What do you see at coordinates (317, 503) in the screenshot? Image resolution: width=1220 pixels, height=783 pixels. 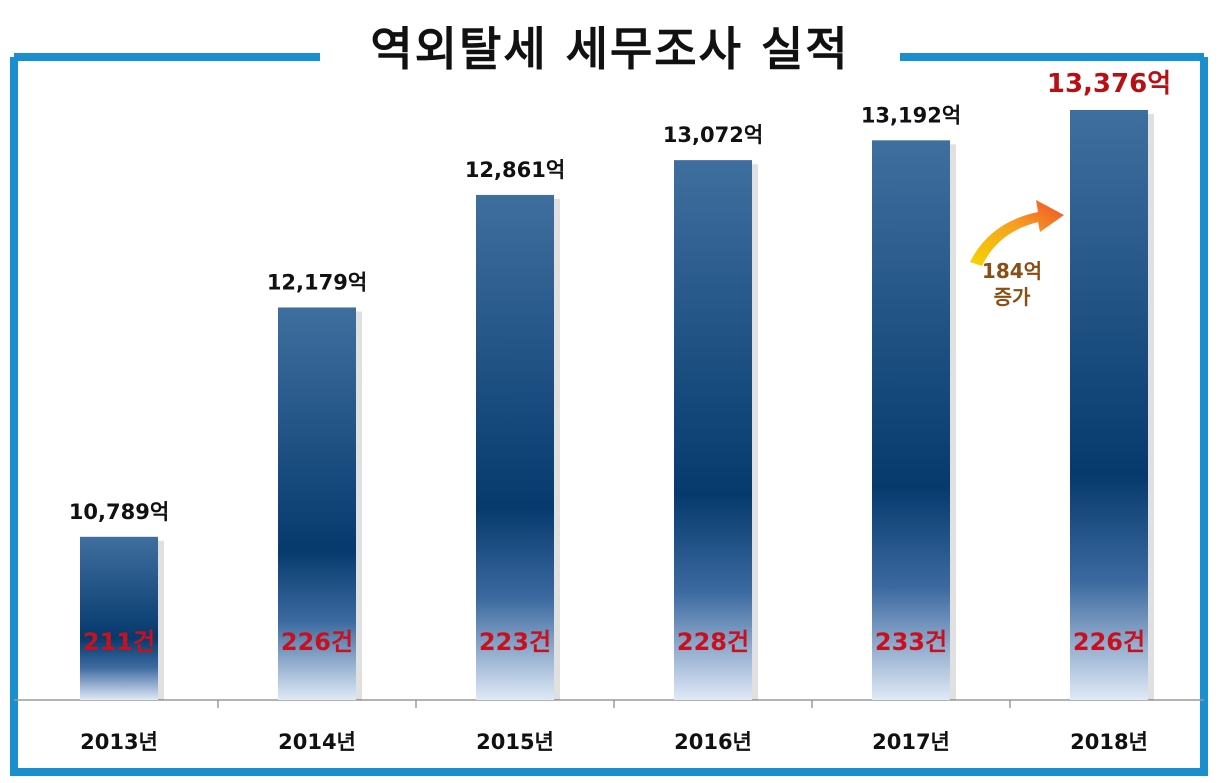 I see `bar-2014년` at bounding box center [317, 503].